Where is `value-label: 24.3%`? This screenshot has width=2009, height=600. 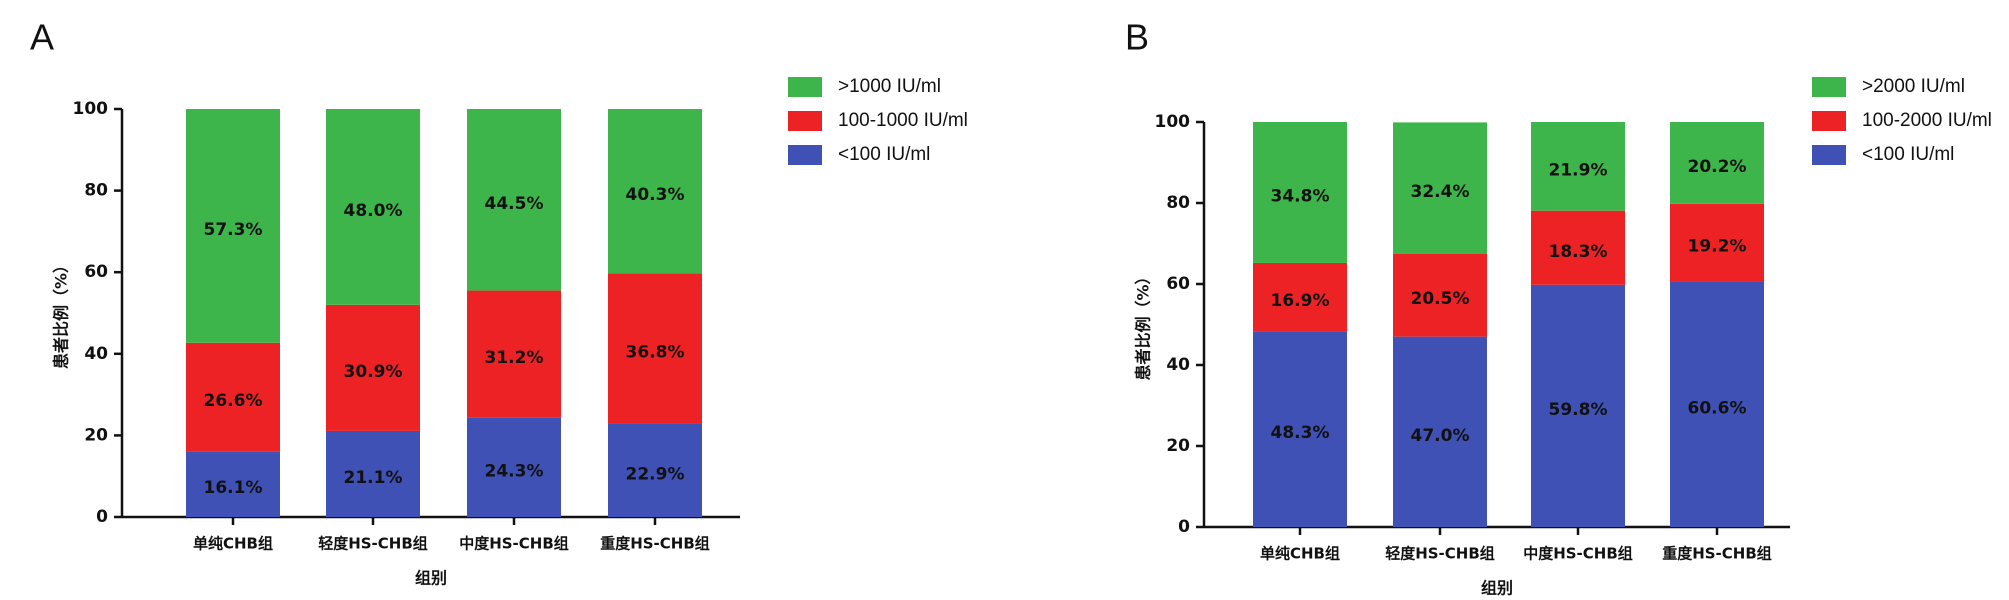
value-label: 24.3% is located at coordinates (514, 471).